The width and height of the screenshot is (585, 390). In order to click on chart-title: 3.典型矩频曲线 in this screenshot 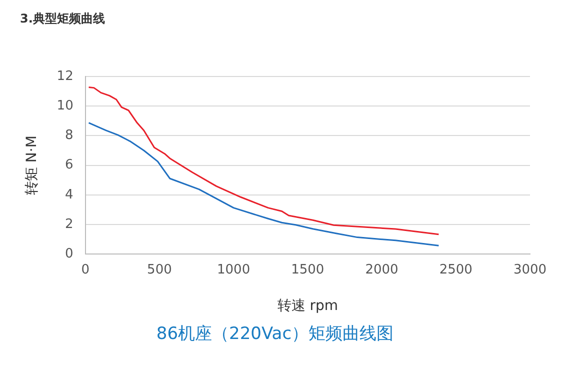, I will do `click(62, 18)`.